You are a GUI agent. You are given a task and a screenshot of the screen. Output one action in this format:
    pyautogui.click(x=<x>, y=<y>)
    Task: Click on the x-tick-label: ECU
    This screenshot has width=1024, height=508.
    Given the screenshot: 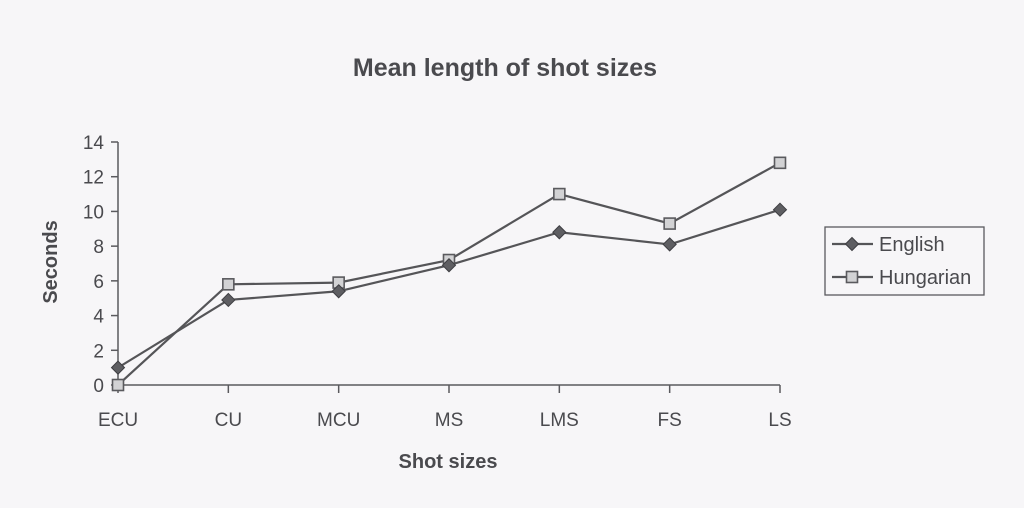 What is the action you would take?
    pyautogui.click(x=118, y=420)
    